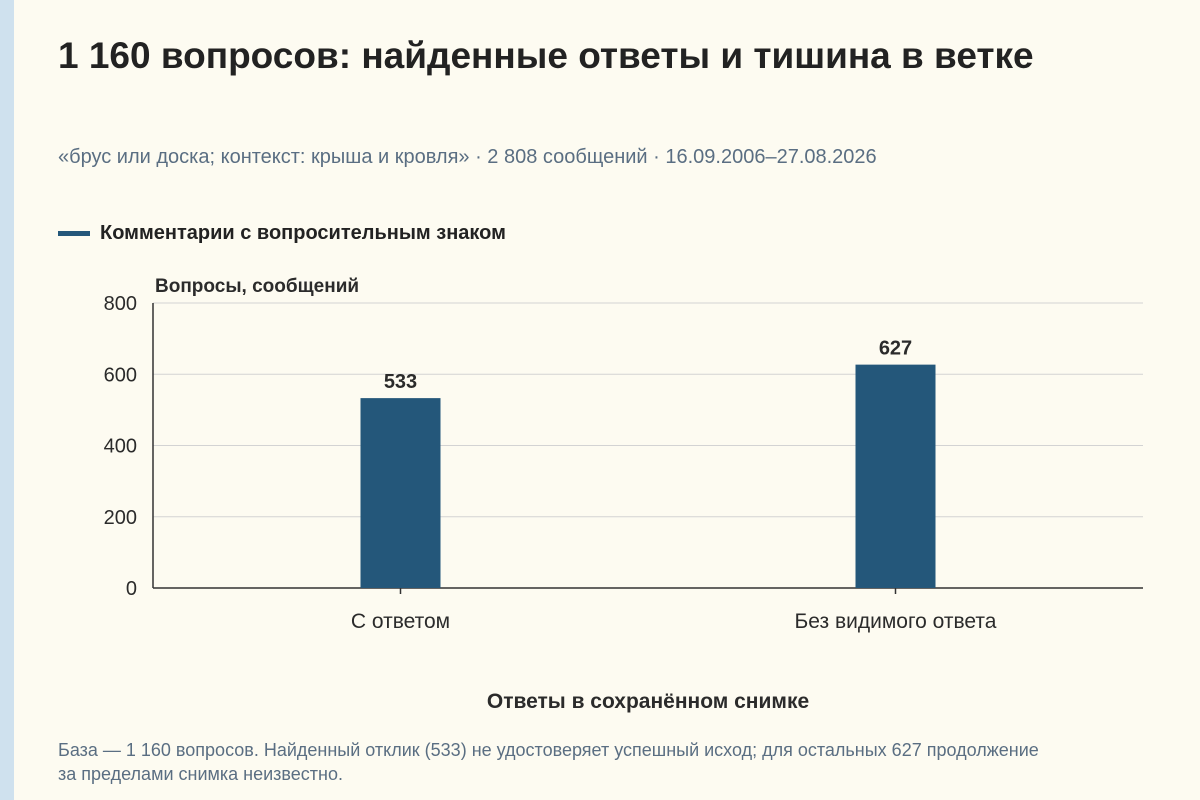 Image resolution: width=1200 pixels, height=800 pixels. I want to click on y-axis-title: Вопросы, сообщений, so click(257, 286).